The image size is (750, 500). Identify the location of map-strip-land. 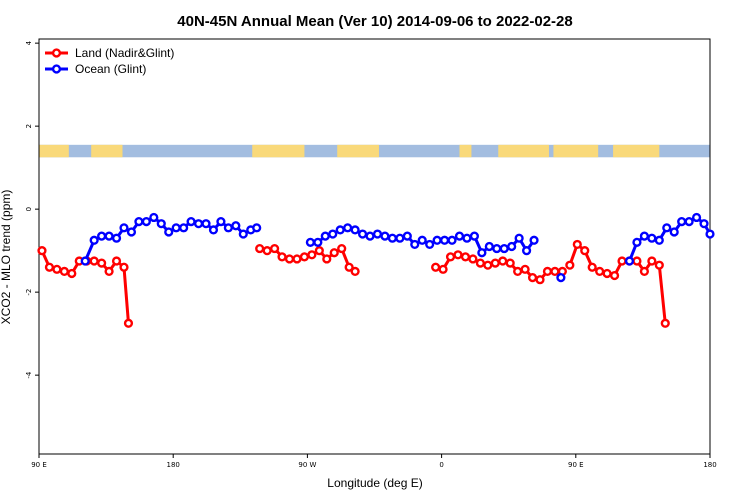
(349, 151).